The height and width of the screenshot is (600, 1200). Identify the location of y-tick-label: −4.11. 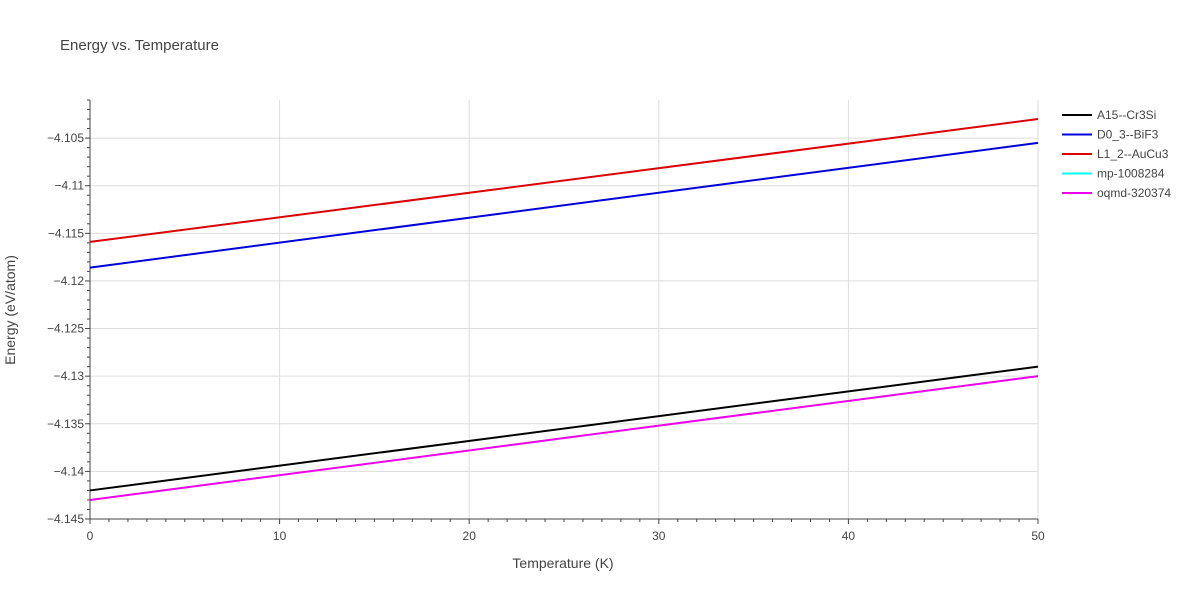
(70, 186).